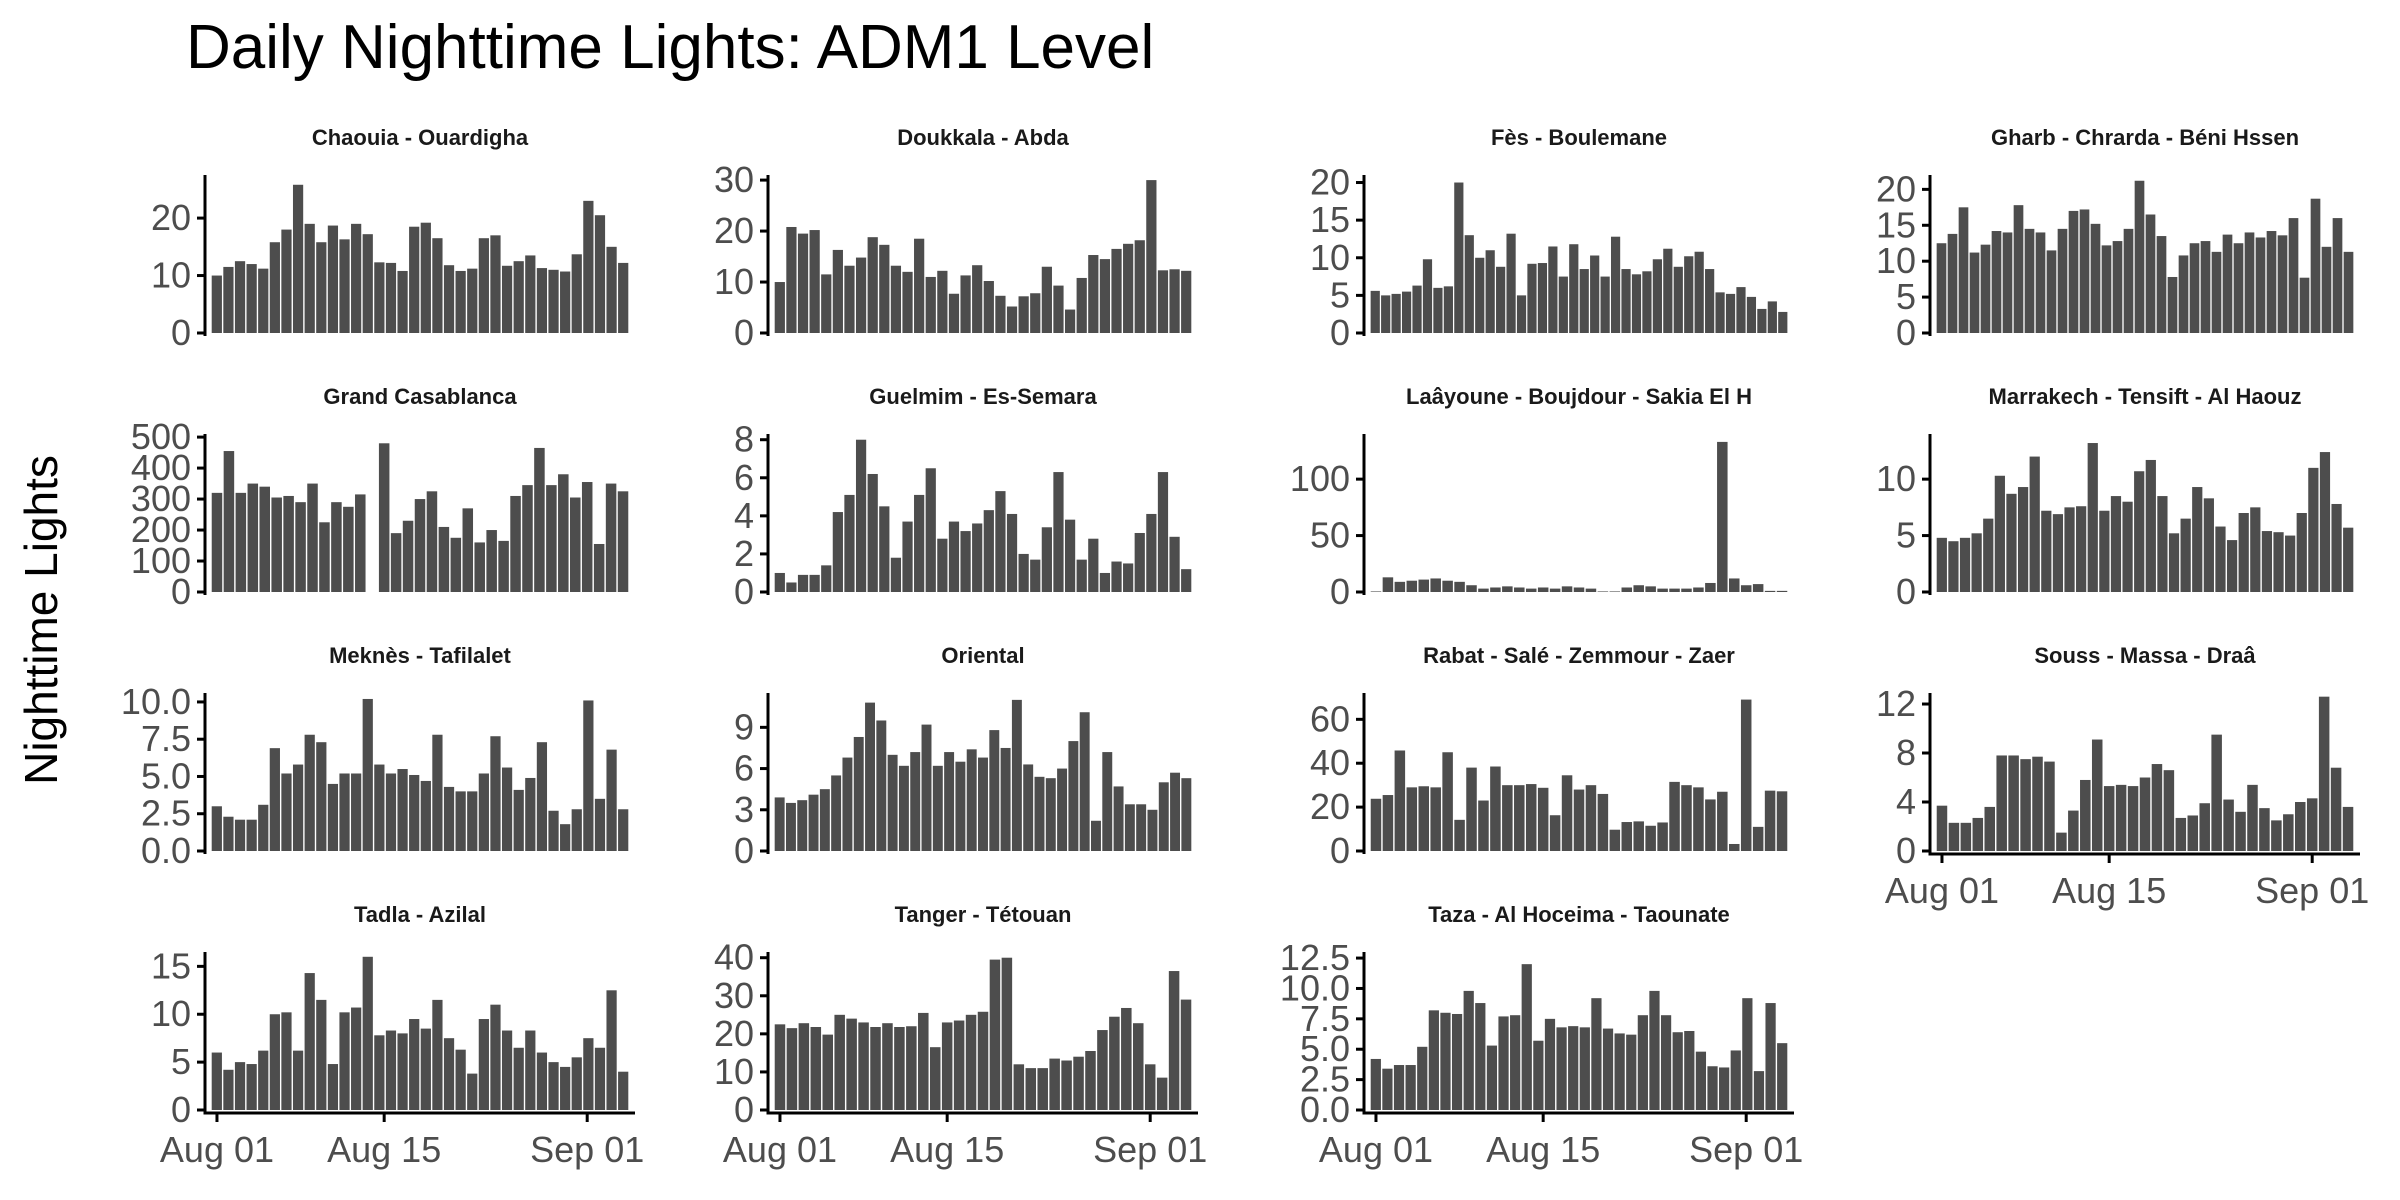  What do you see at coordinates (161, 498) in the screenshot?
I see `y-tick-label: 300` at bounding box center [161, 498].